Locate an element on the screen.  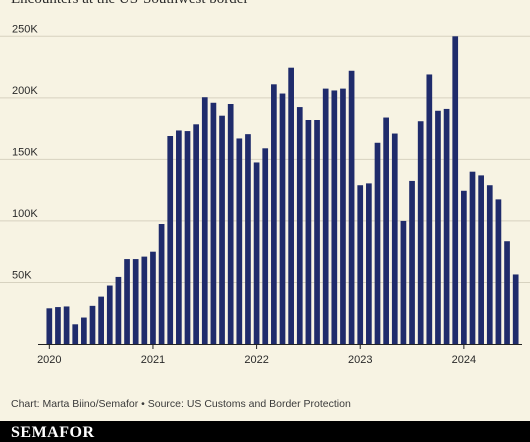
x-tick-label: 2022 is located at coordinates (256, 360).